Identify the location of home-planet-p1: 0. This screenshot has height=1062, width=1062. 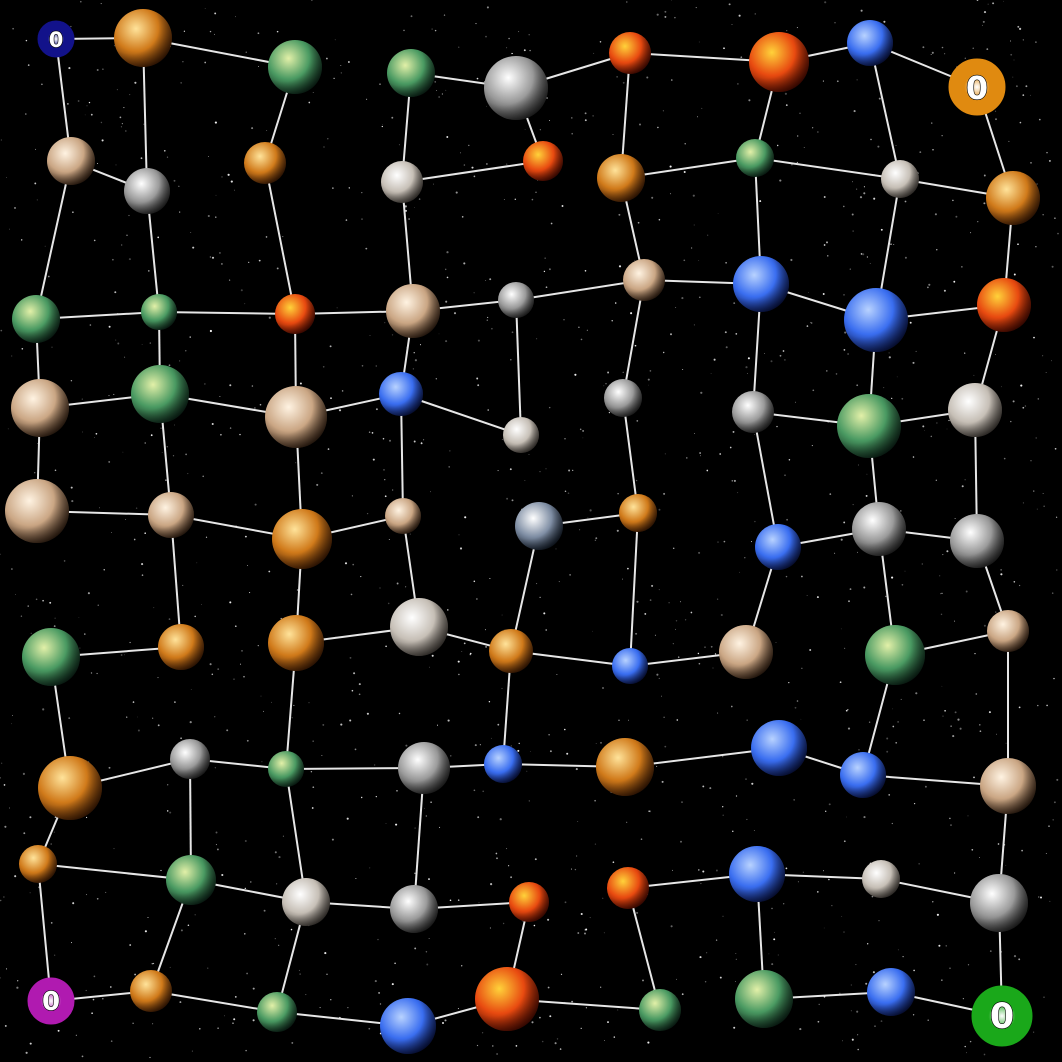
(56, 39).